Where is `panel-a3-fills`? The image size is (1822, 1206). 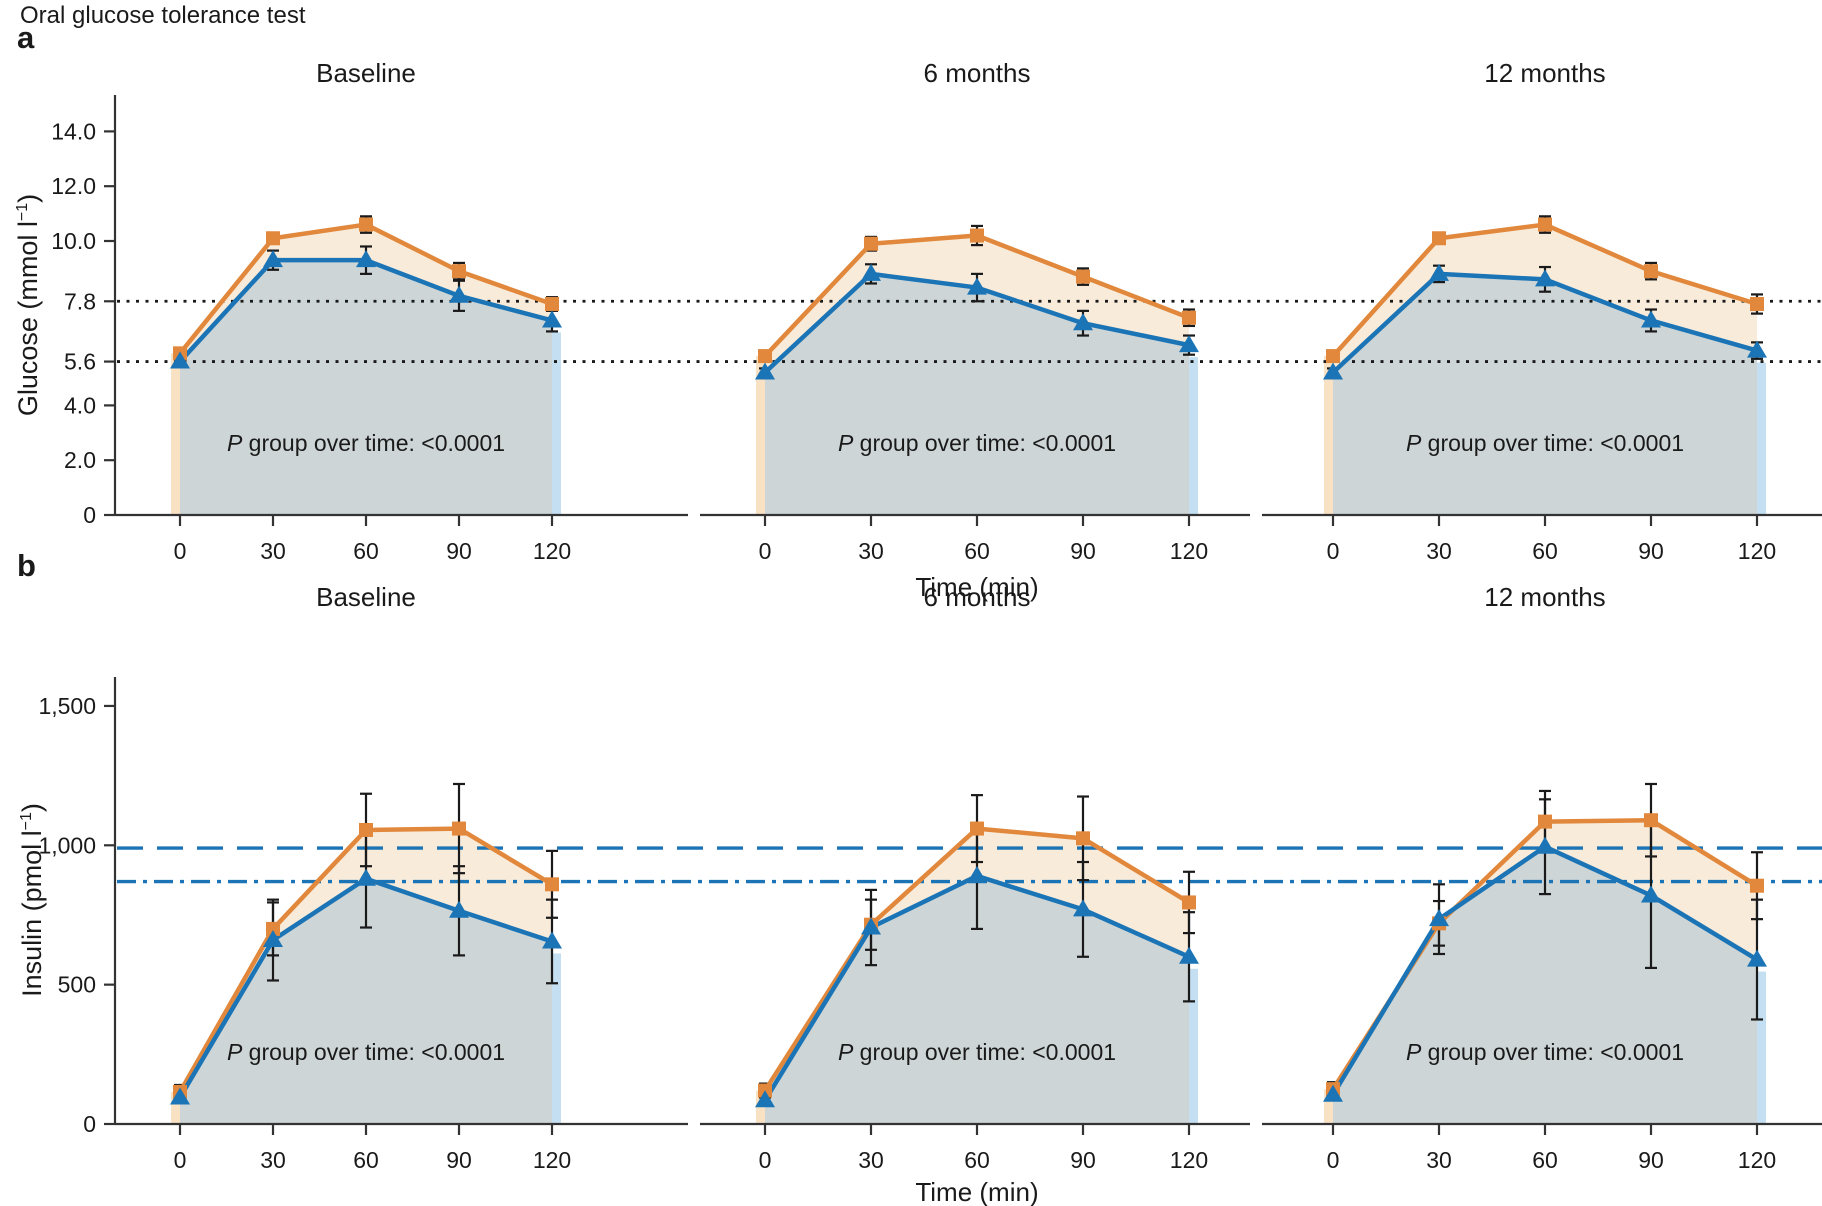
panel-a3-fills is located at coordinates (1545, 369).